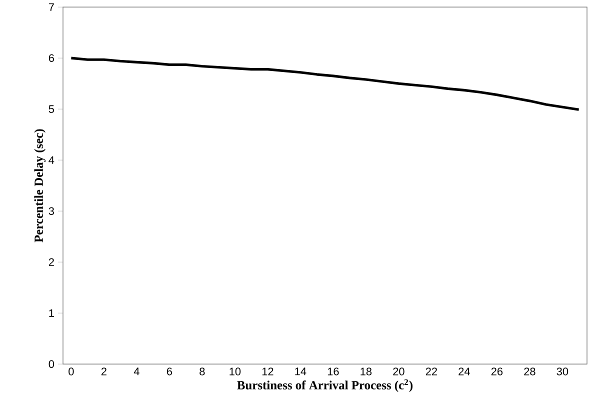 The image size is (593, 406). What do you see at coordinates (325, 385) in the screenshot?
I see `x-axis-title: Burstiness of Arrival Process (c$^{2}$)` at bounding box center [325, 385].